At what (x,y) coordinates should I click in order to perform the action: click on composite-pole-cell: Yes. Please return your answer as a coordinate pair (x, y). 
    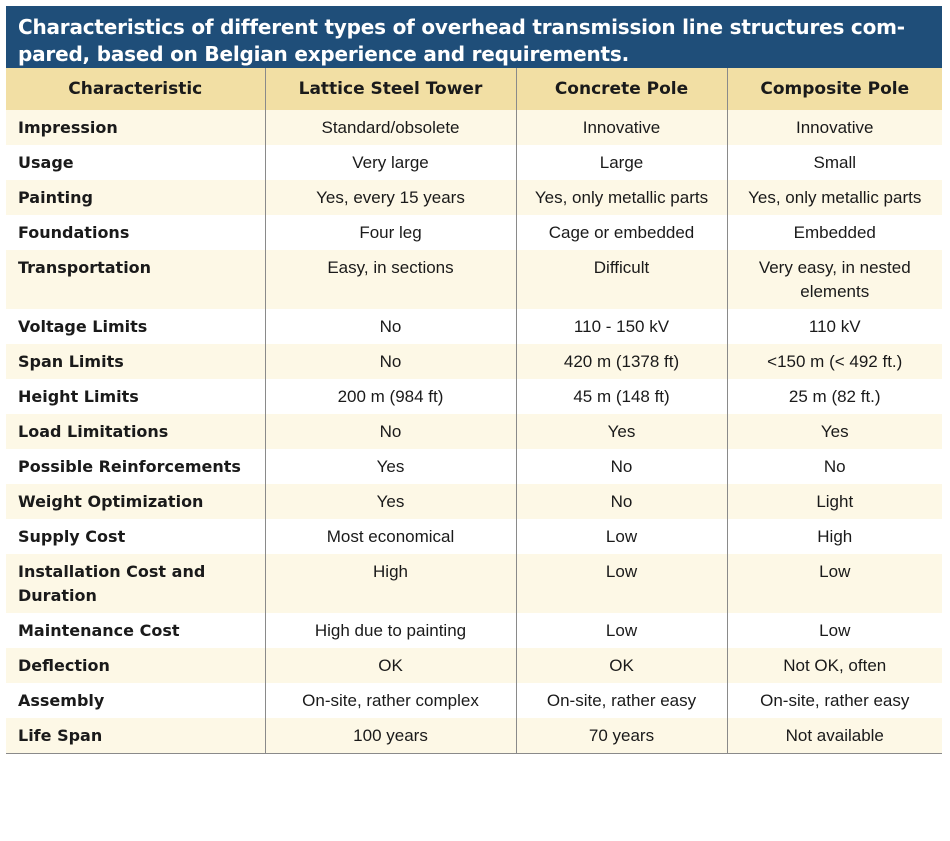
    Looking at the image, I should click on (834, 431).